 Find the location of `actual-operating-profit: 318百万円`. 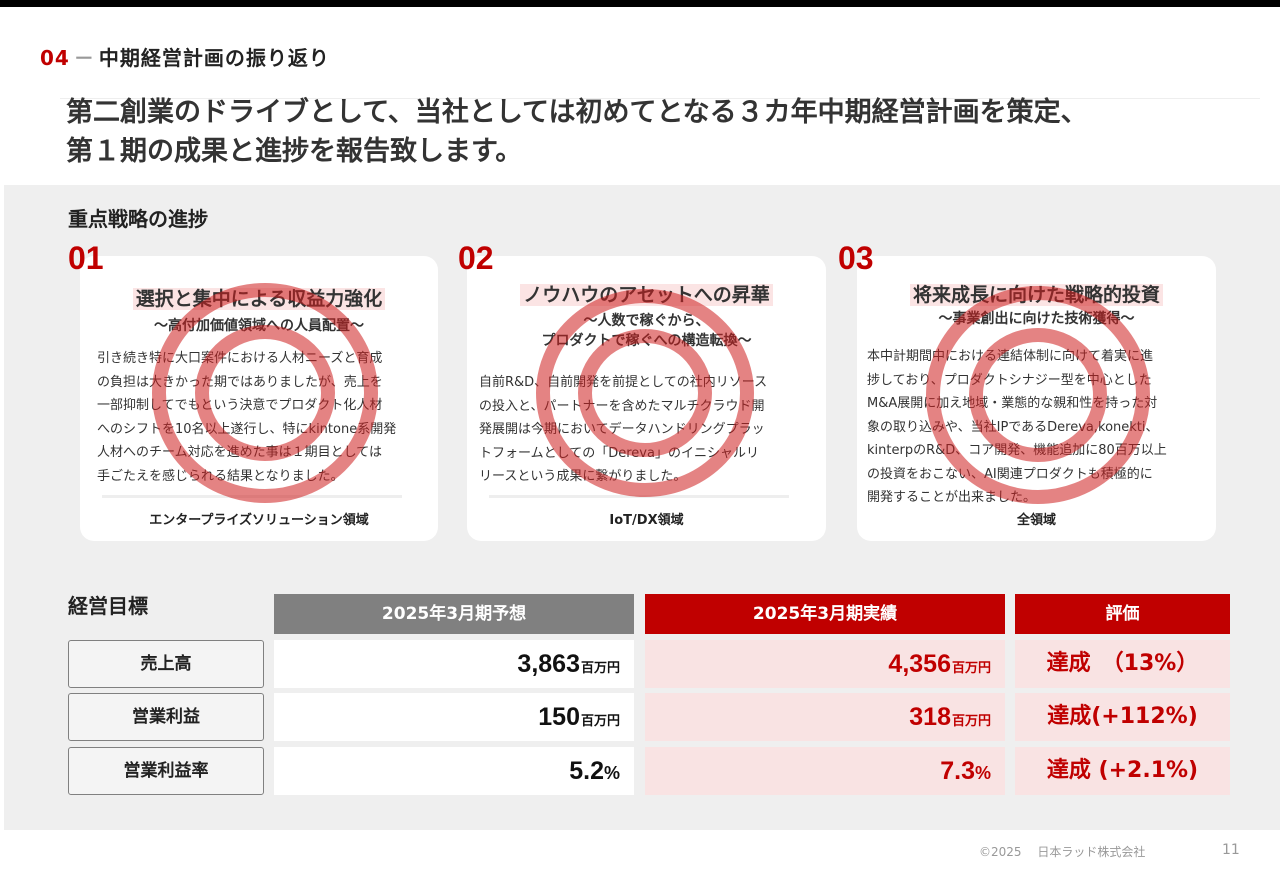

actual-operating-profit: 318百万円 is located at coordinates (825, 717).